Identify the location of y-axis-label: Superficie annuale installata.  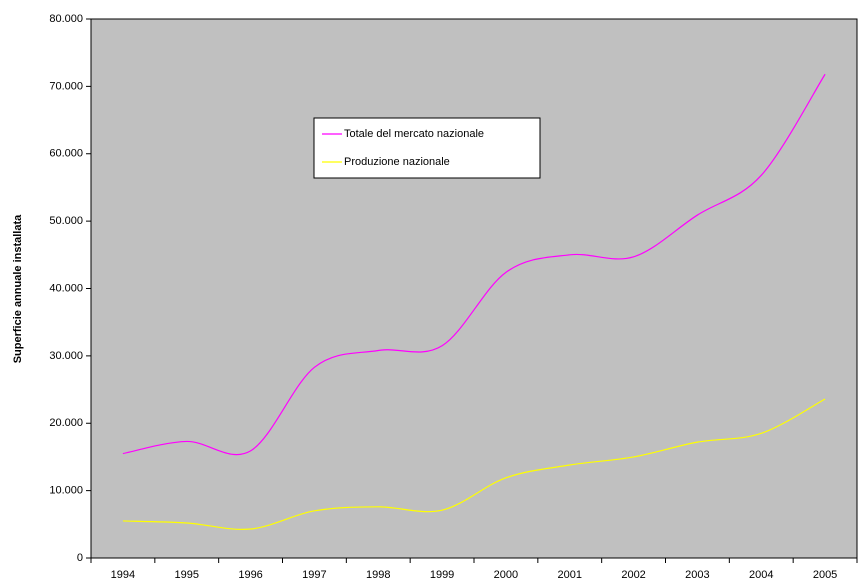
(18, 288).